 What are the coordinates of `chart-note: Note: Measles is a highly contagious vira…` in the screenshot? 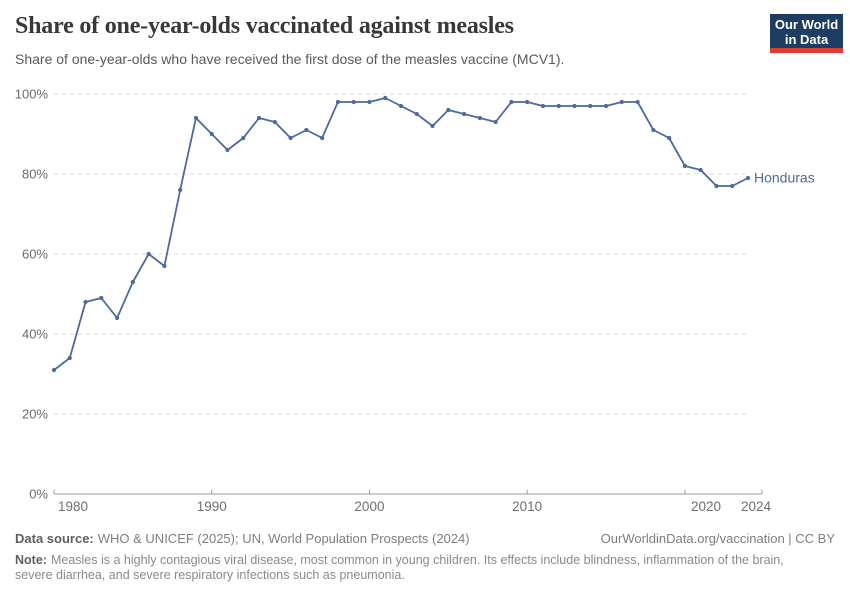 It's located at (404, 568).